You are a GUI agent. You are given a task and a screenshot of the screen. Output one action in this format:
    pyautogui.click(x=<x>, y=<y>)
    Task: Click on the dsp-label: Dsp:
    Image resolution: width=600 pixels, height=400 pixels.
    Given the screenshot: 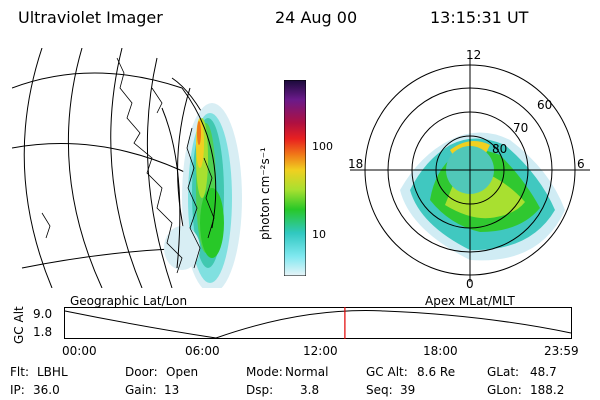 What is the action you would take?
    pyautogui.click(x=260, y=390)
    